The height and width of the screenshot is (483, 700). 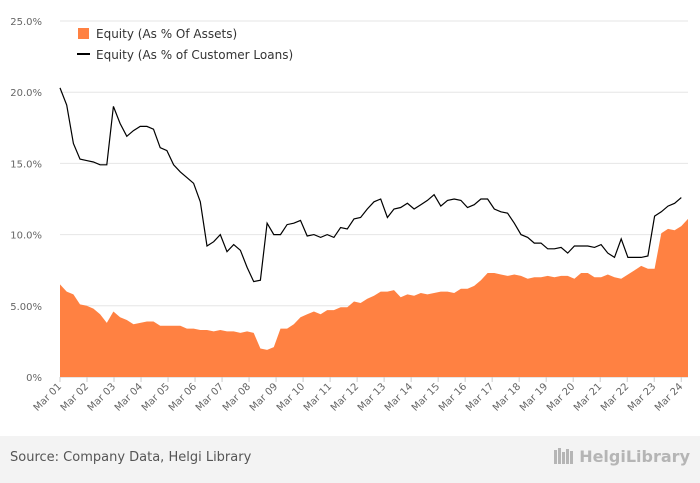 What do you see at coordinates (166, 34) in the screenshot?
I see `legend-label-assets: Equity (As % Of Assets)` at bounding box center [166, 34].